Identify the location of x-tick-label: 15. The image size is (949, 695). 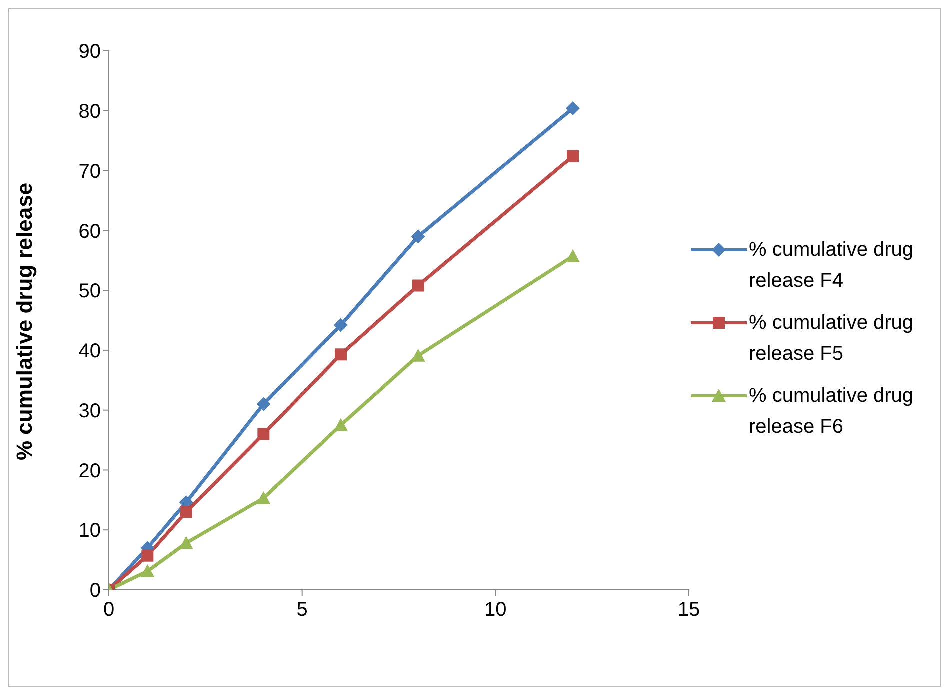
(689, 610).